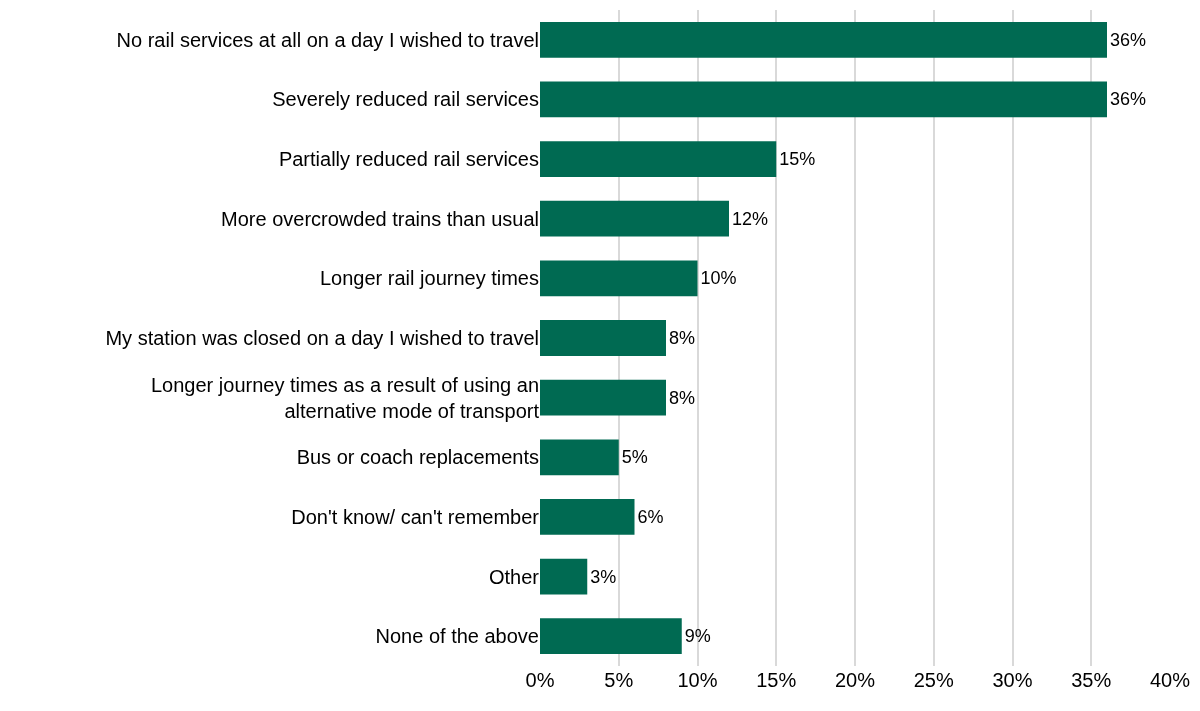  What do you see at coordinates (1091, 680) in the screenshot?
I see `x-tick-label: 35%` at bounding box center [1091, 680].